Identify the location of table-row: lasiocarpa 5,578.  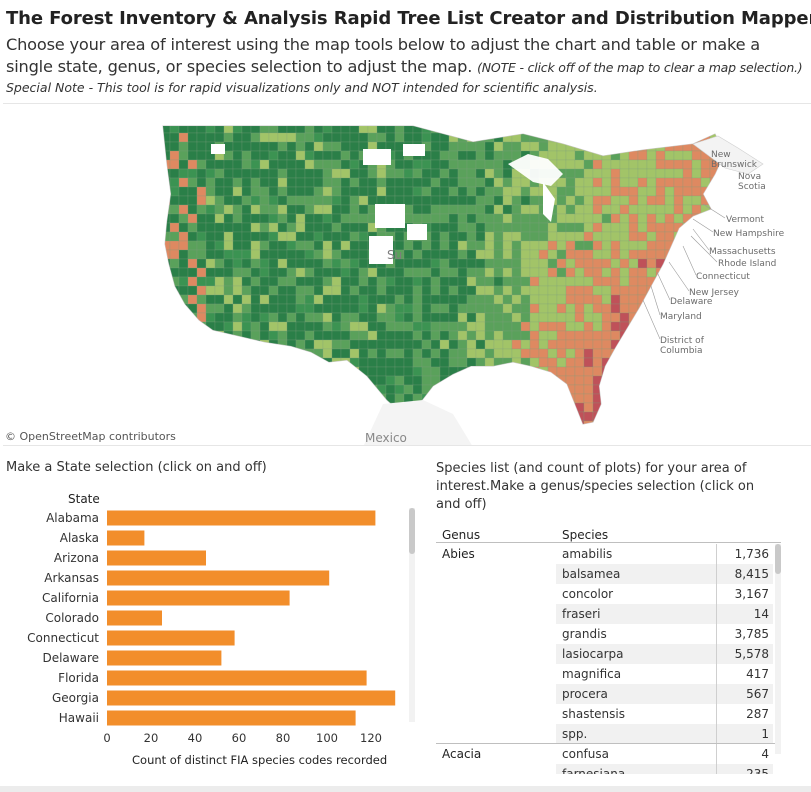
(608, 654).